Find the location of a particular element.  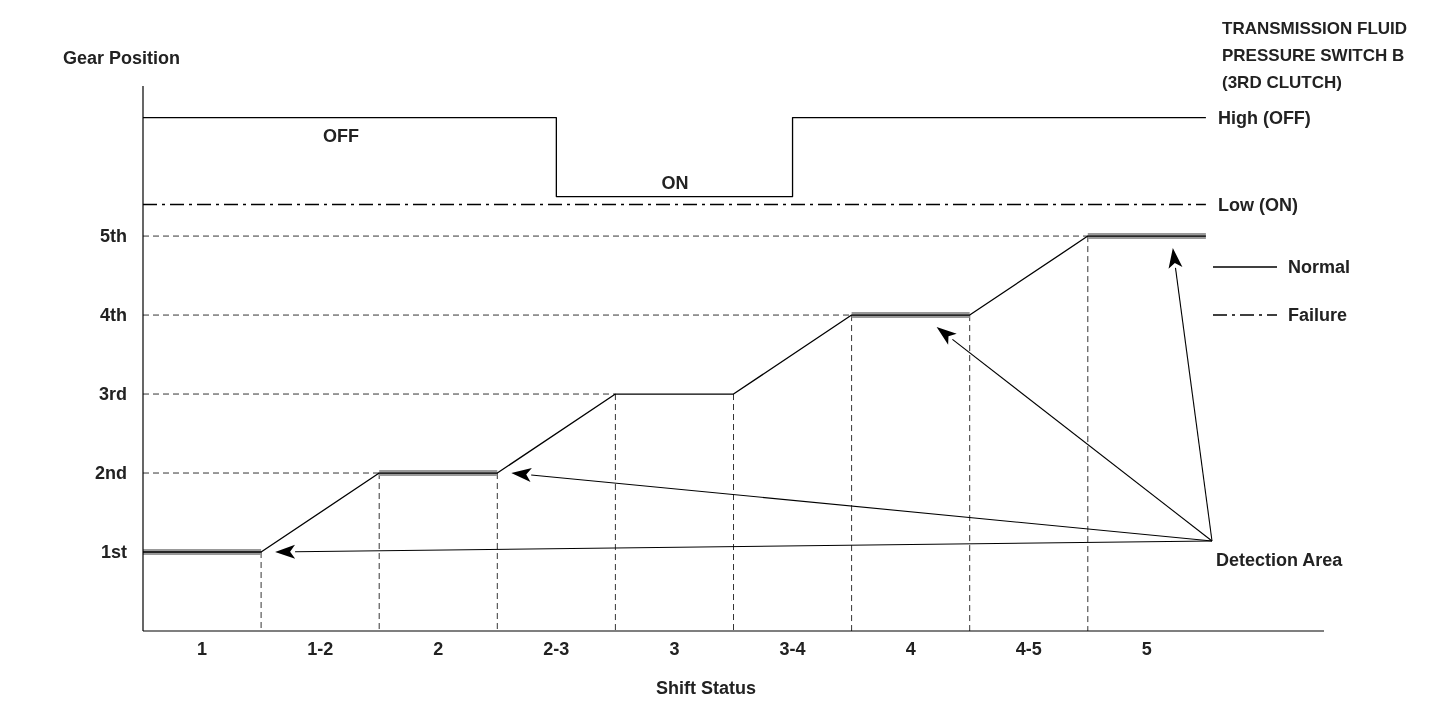

x-tick-label: 4-5 is located at coordinates (1028, 649).